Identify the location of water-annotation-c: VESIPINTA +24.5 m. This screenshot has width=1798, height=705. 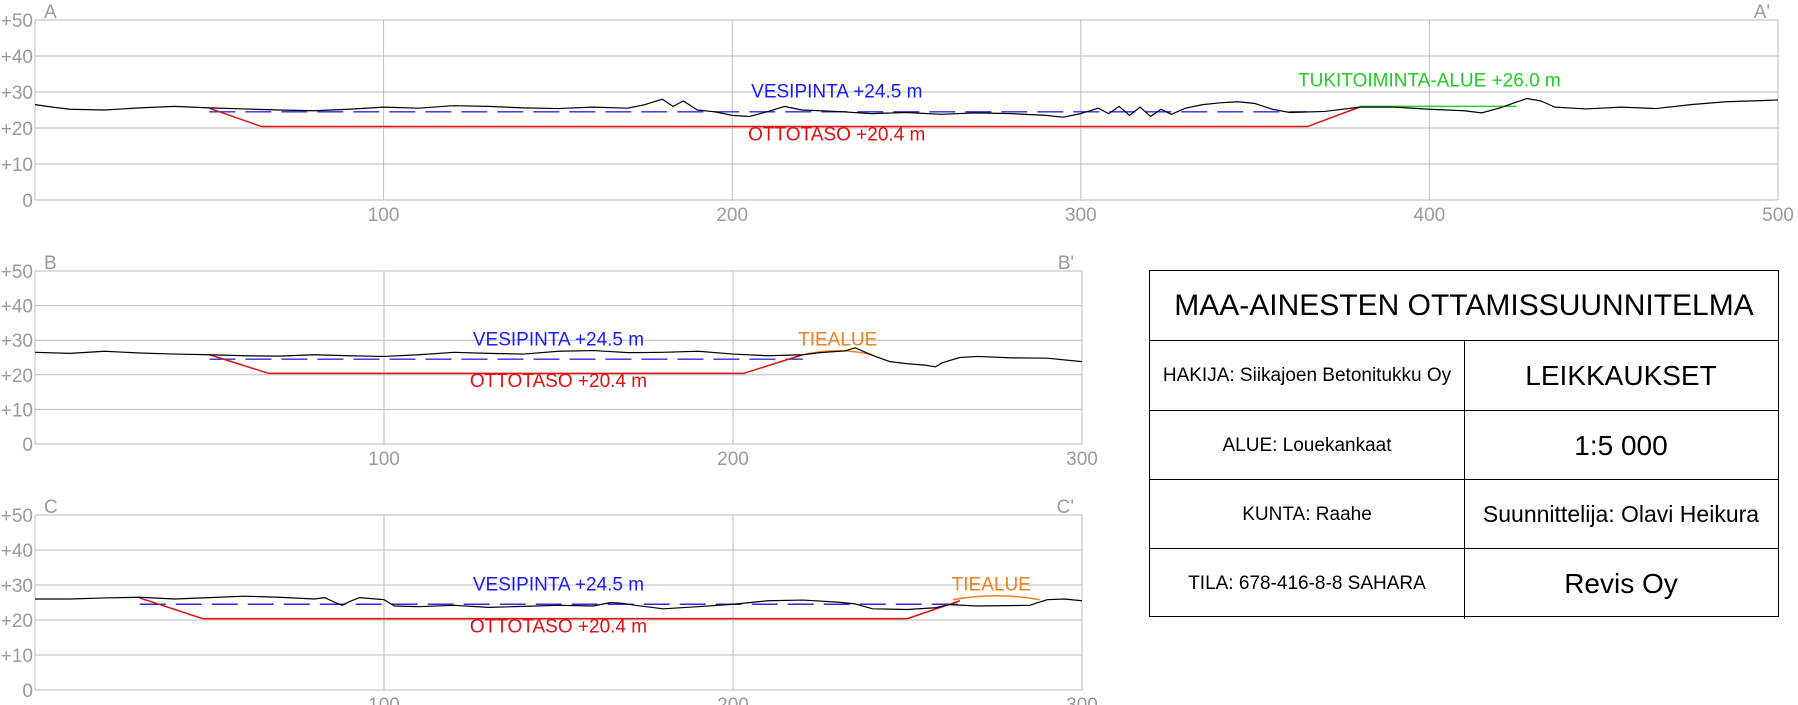
(558, 584).